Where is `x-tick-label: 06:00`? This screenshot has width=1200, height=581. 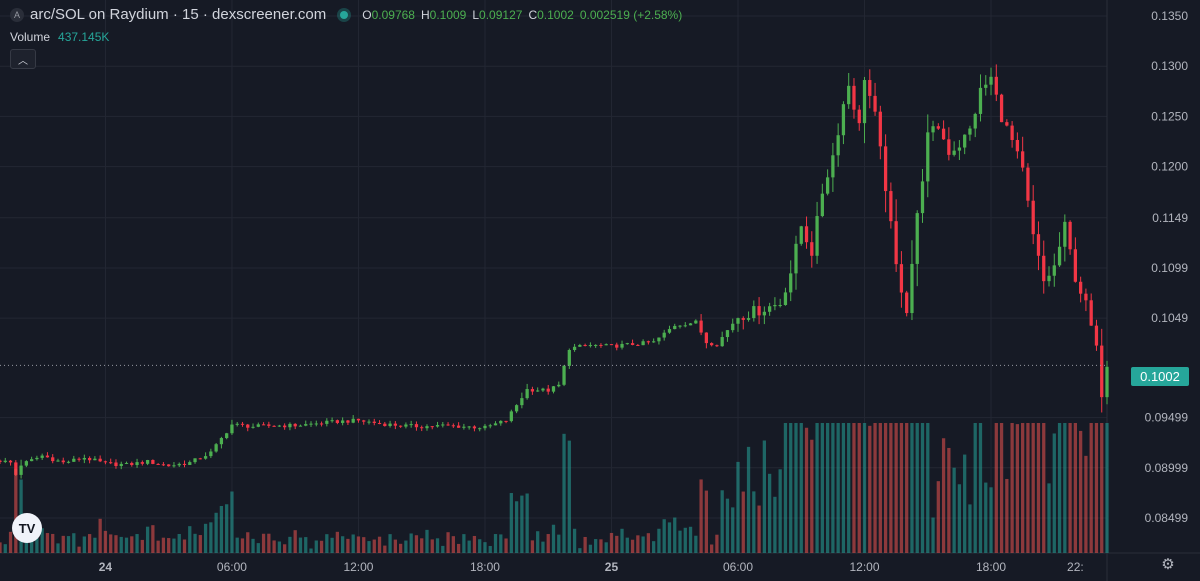 x-tick-label: 06:00 is located at coordinates (738, 567).